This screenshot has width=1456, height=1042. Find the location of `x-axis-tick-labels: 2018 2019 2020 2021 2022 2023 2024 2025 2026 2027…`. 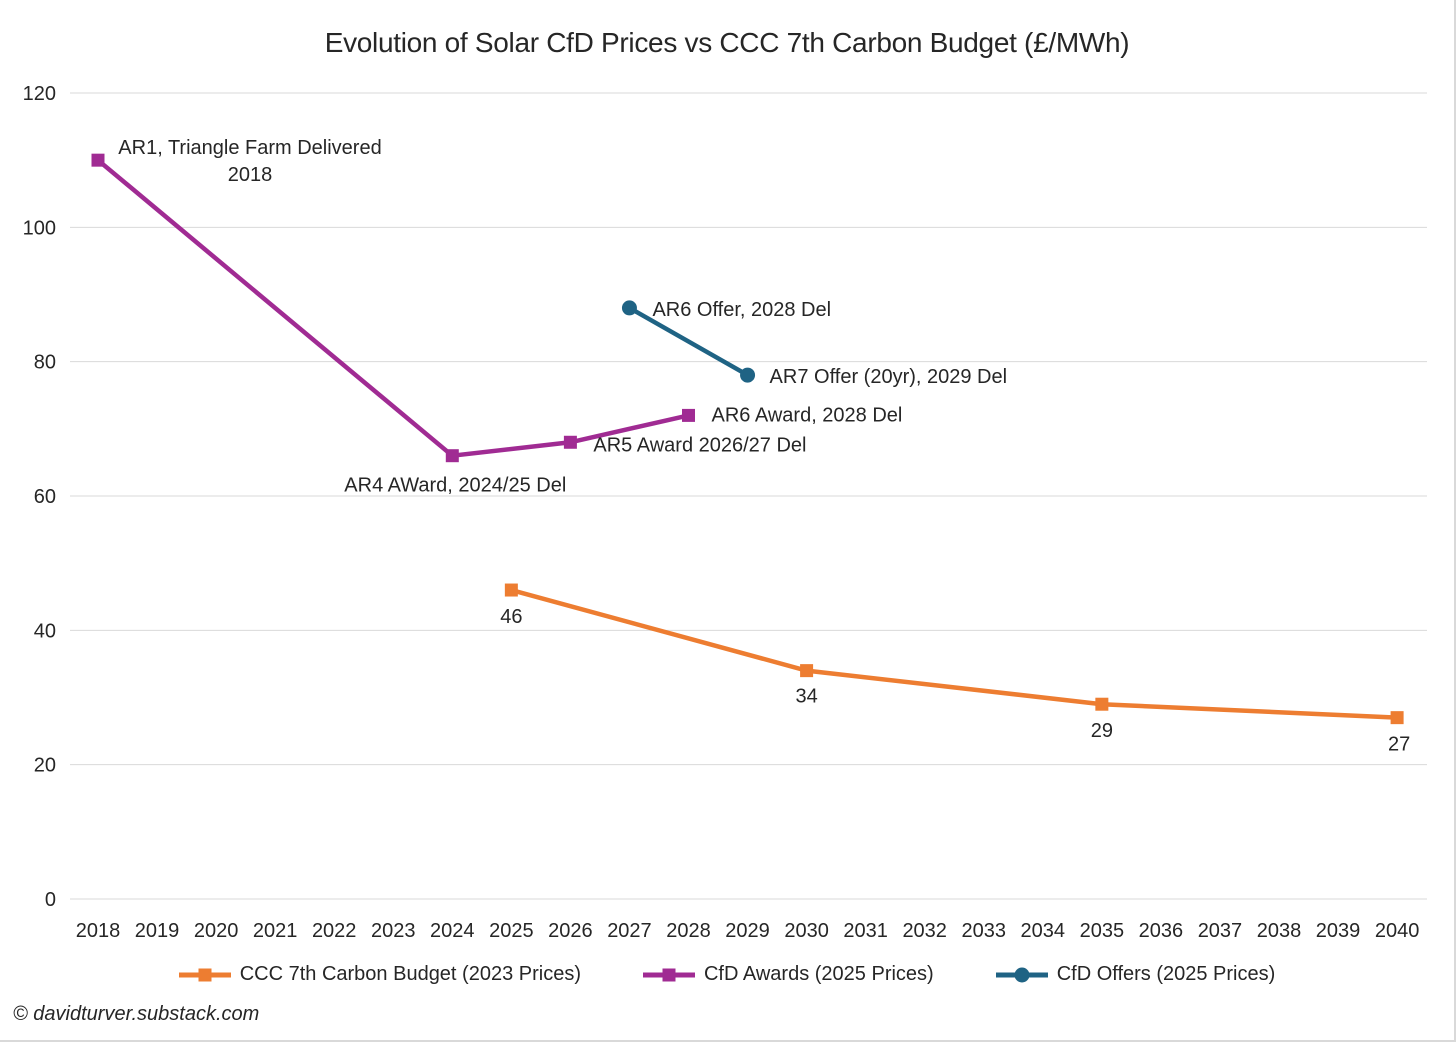

x-axis-tick-labels: 2018 2019 2020 2021 2022 2023 2024 2025 2026 2027… is located at coordinates (748, 931).